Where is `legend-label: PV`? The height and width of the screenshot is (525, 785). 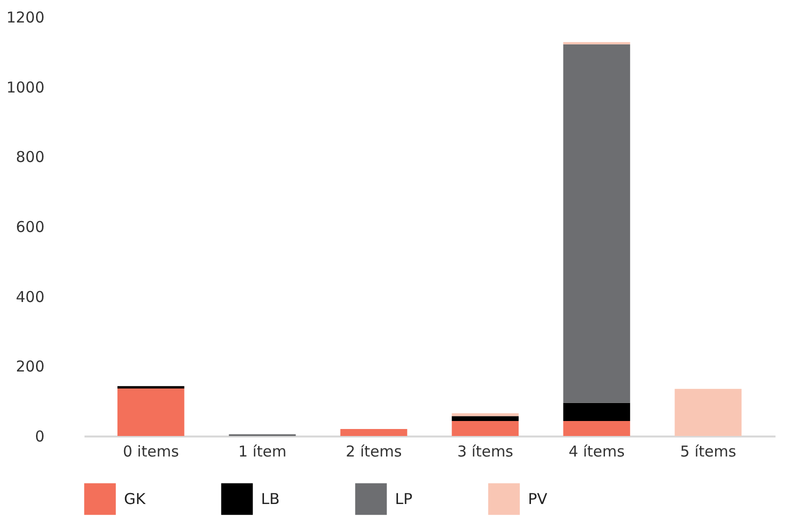
legend-label: PV is located at coordinates (538, 499).